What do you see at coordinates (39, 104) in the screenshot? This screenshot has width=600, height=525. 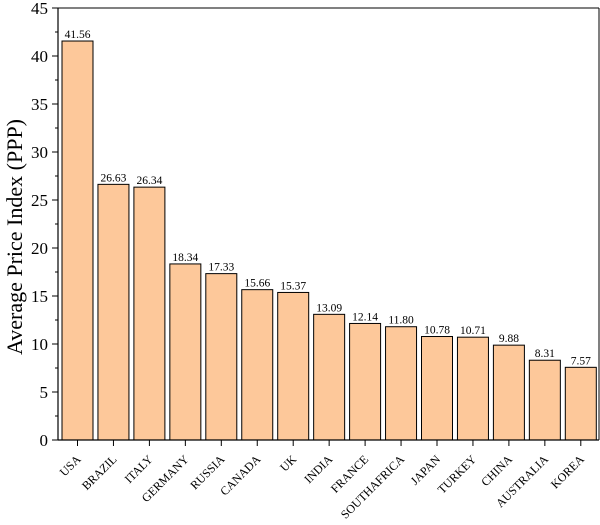 I see `y-tick-label: 35` at bounding box center [39, 104].